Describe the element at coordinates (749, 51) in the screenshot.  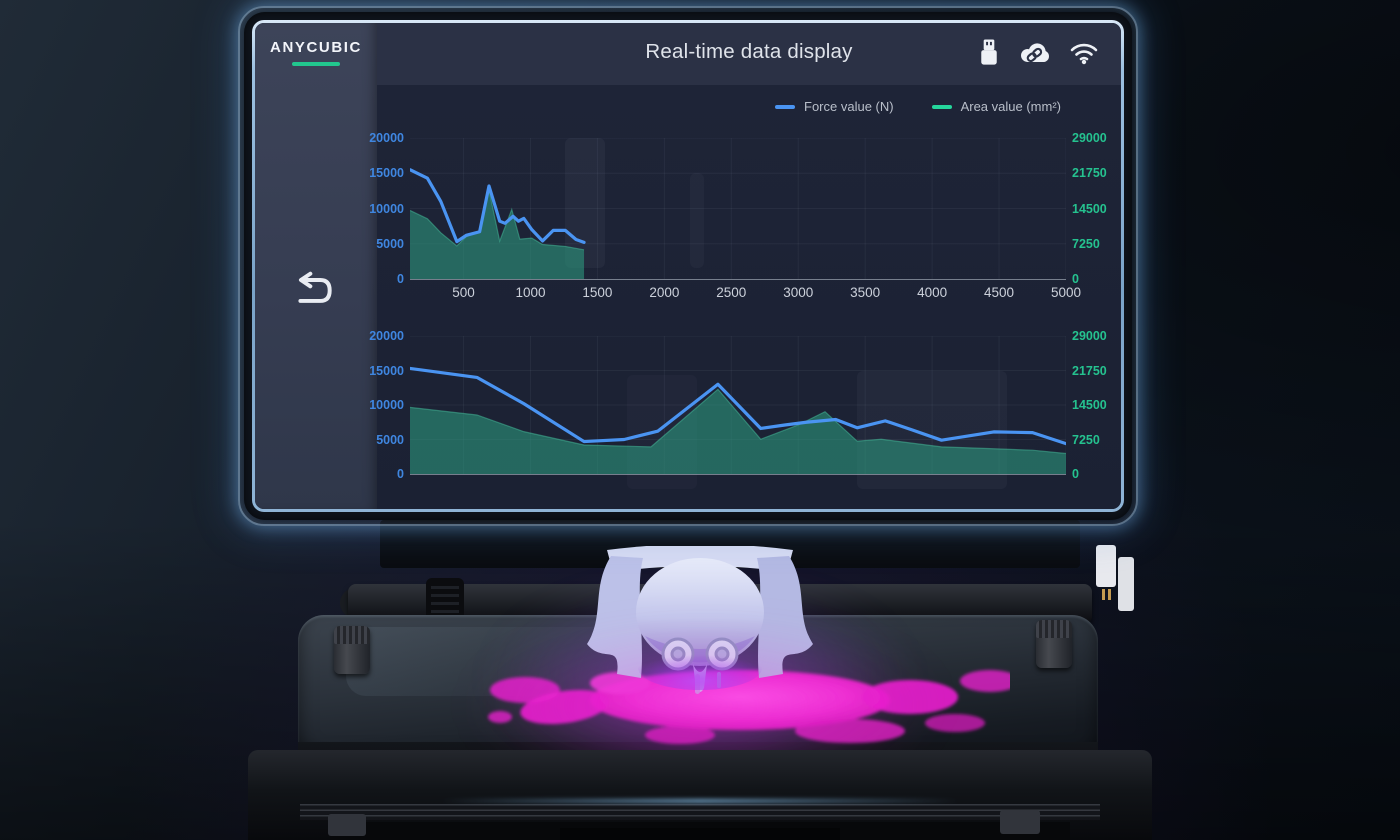
I see `page-title: Real-time data display` at that location.